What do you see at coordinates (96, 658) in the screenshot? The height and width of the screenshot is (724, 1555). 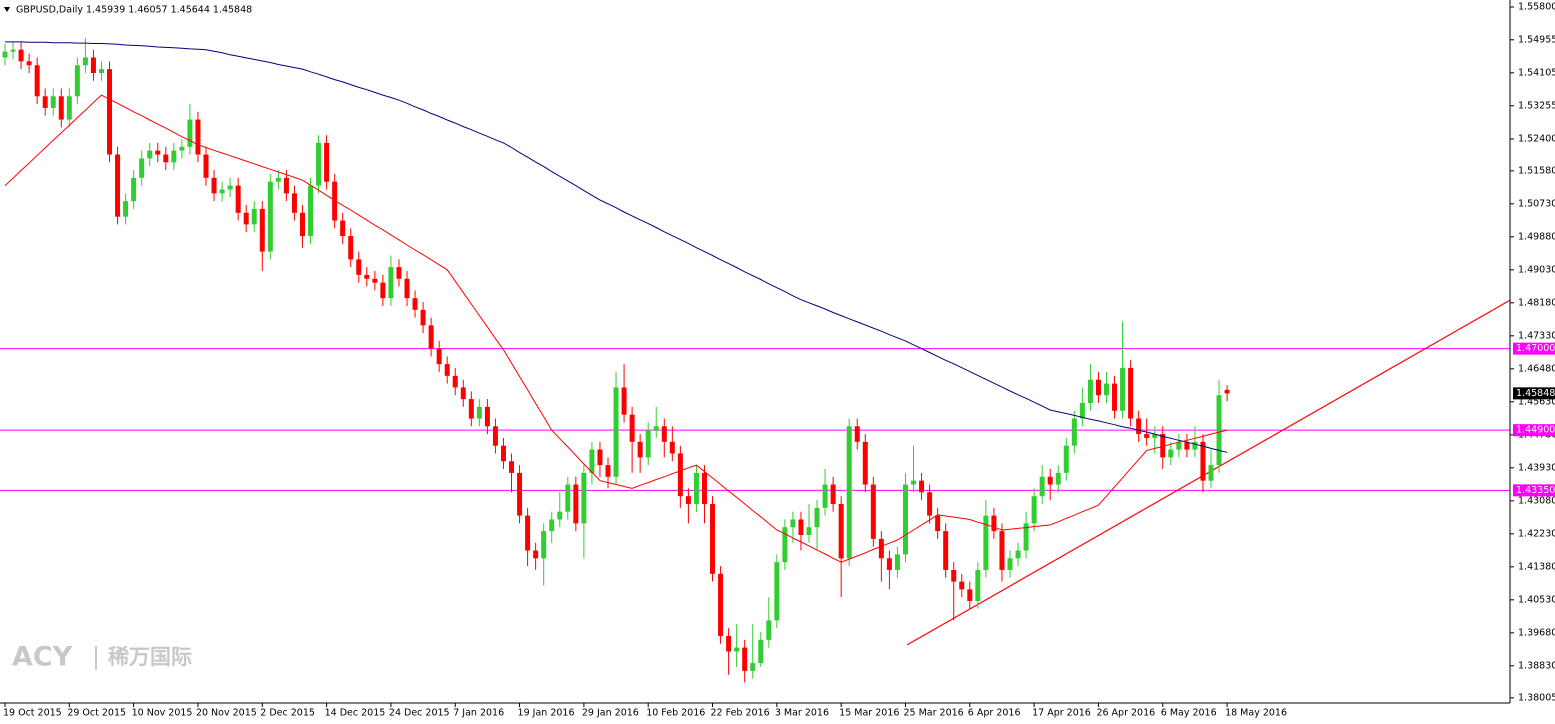 I see `watermark-separator` at bounding box center [96, 658].